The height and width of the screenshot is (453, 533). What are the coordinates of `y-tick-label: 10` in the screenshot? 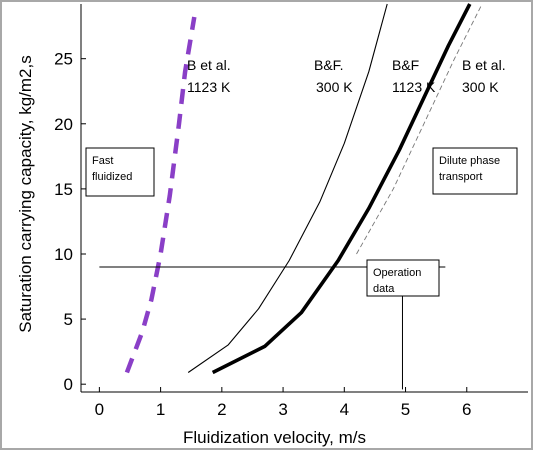 It's located at (63, 254).